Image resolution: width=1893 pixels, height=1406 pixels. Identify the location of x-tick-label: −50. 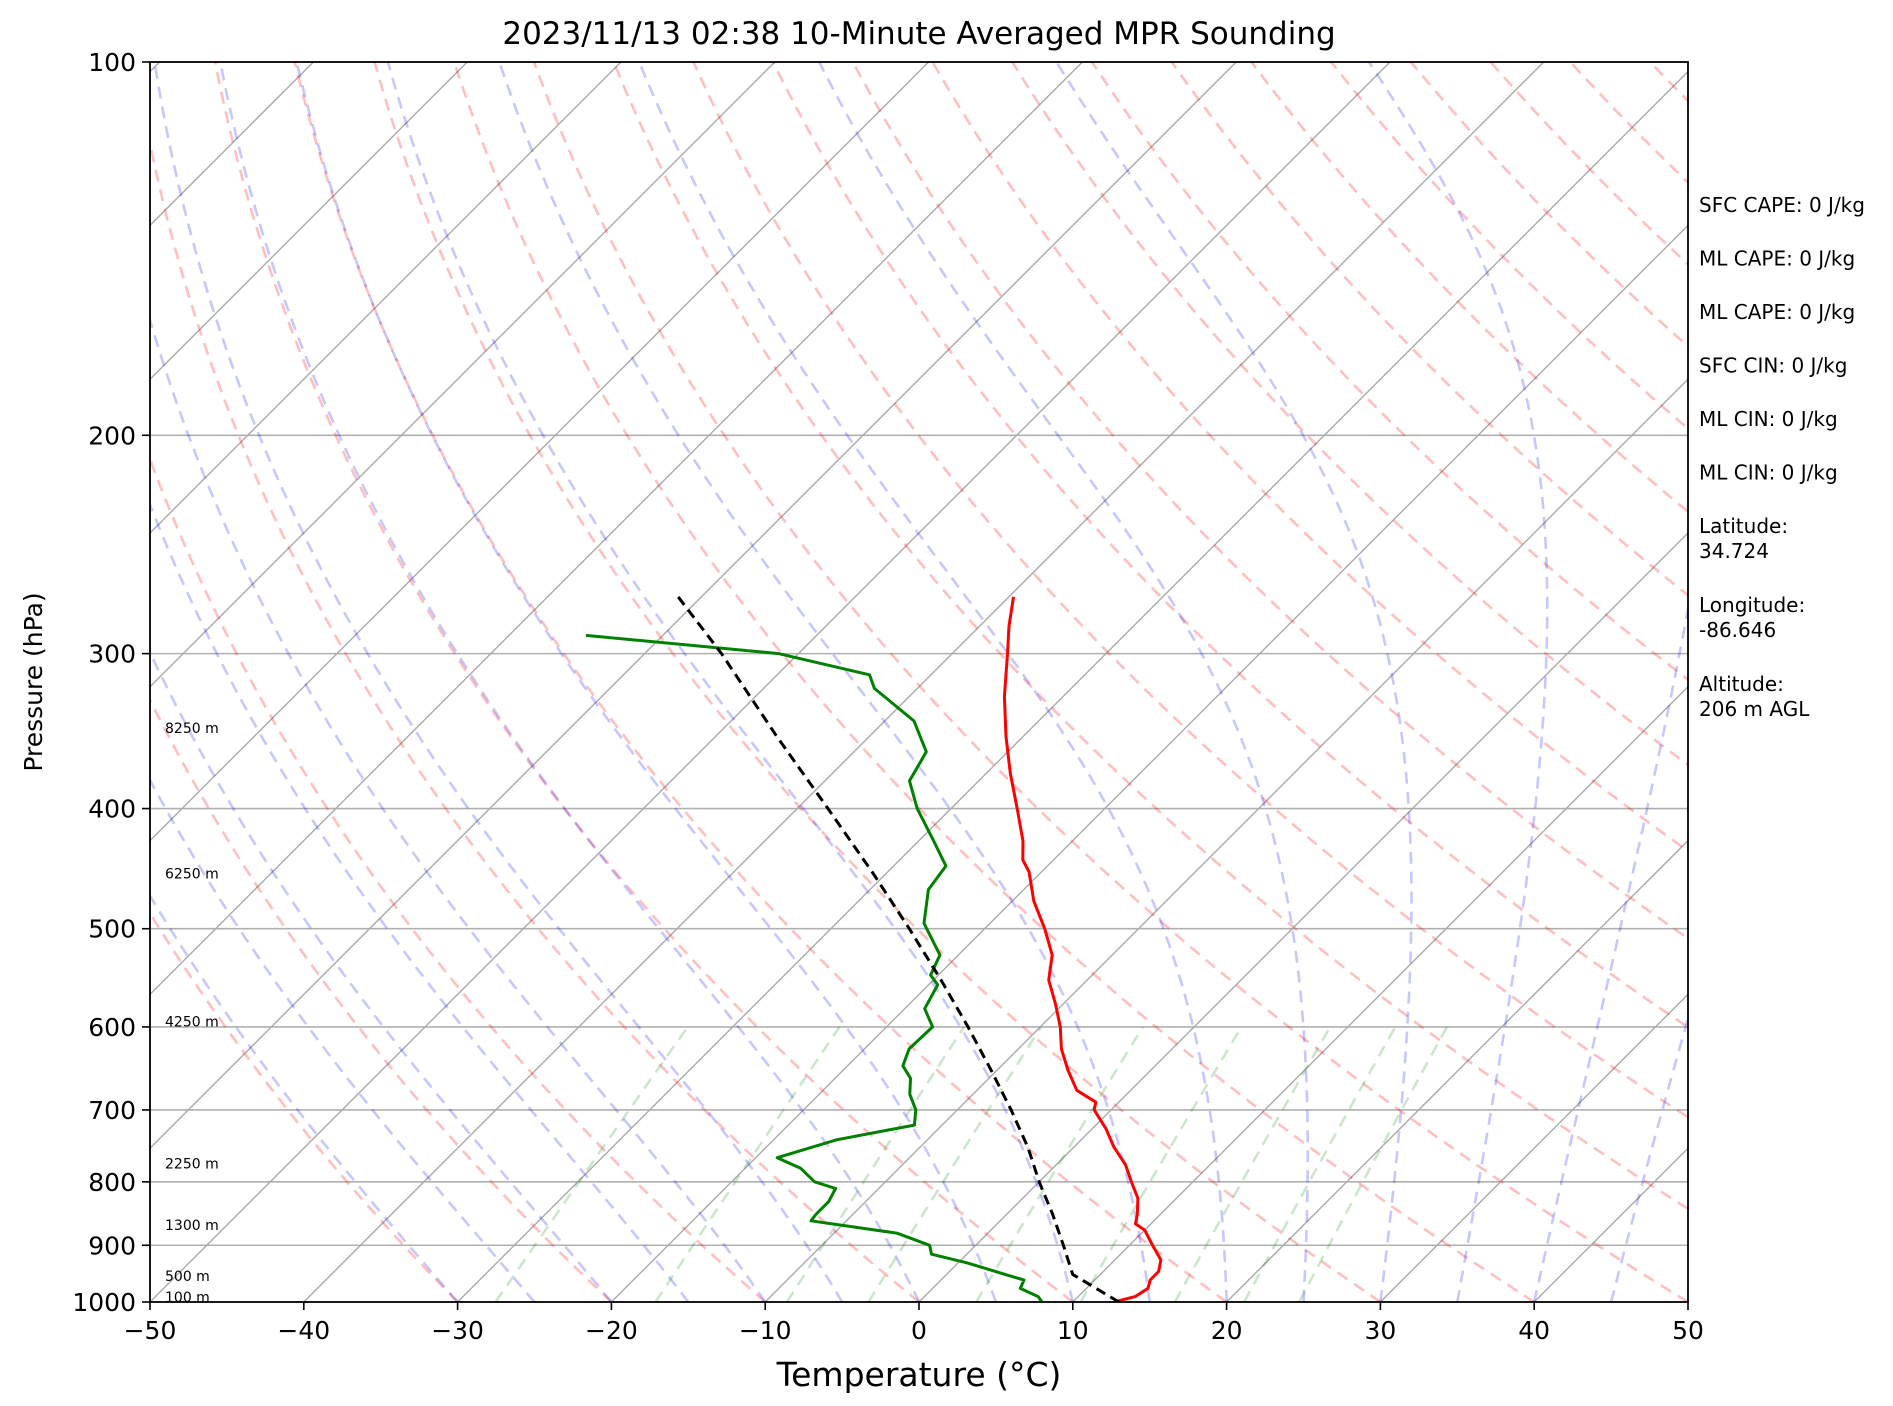
(150, 1330).